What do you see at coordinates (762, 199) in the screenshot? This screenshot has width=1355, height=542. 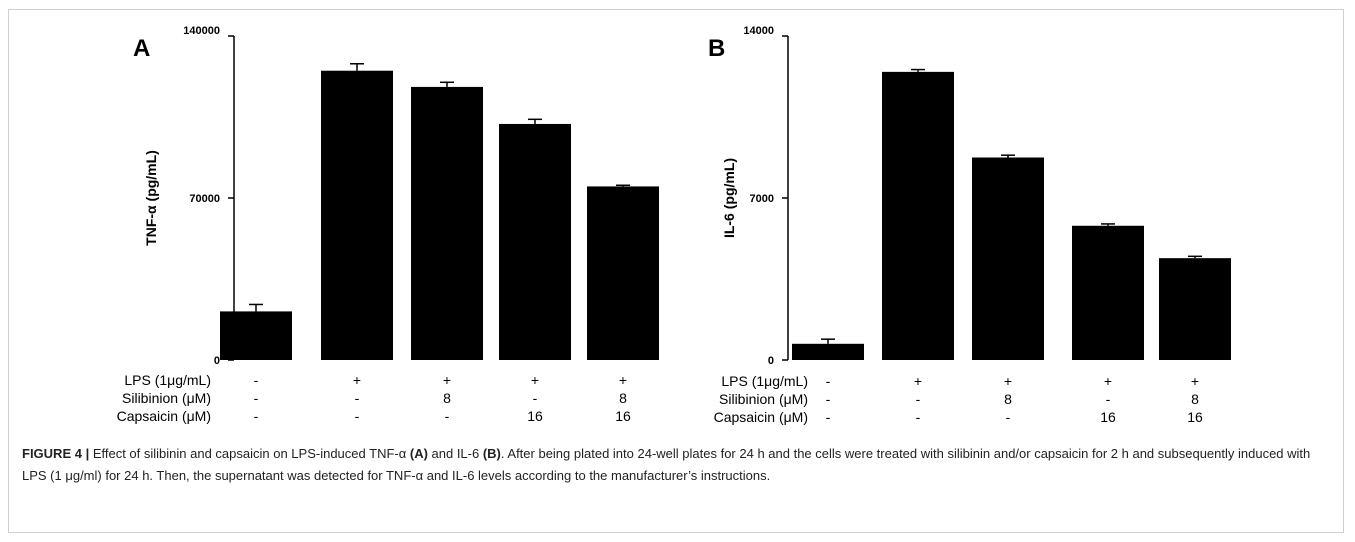 I see `y-tick-label: 7000` at bounding box center [762, 199].